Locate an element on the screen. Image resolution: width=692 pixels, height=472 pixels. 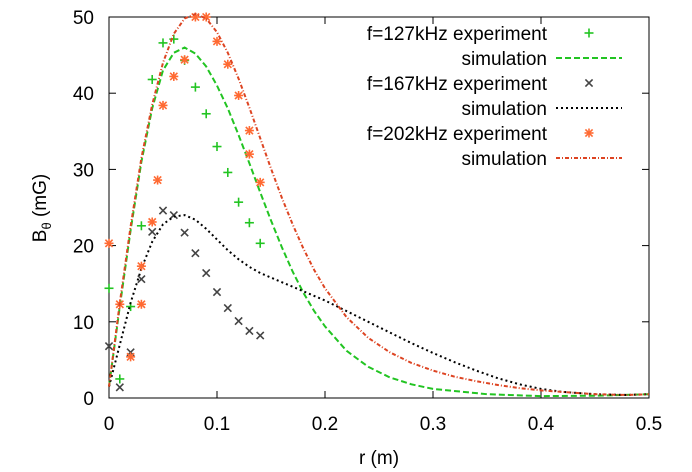
y-tick-label: 50 is located at coordinates (83, 18).